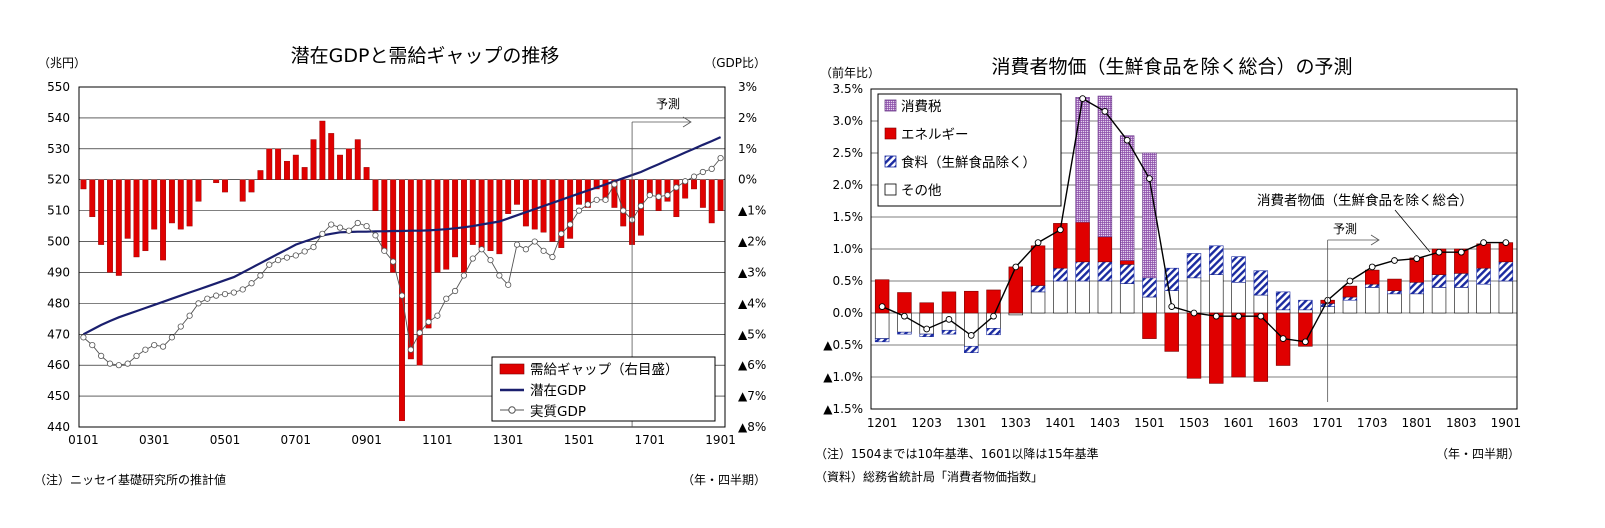 This screenshot has height=528, width=1605. What do you see at coordinates (668, 104) in the screenshot?
I see `left-forecast-label: 予測` at bounding box center [668, 104].